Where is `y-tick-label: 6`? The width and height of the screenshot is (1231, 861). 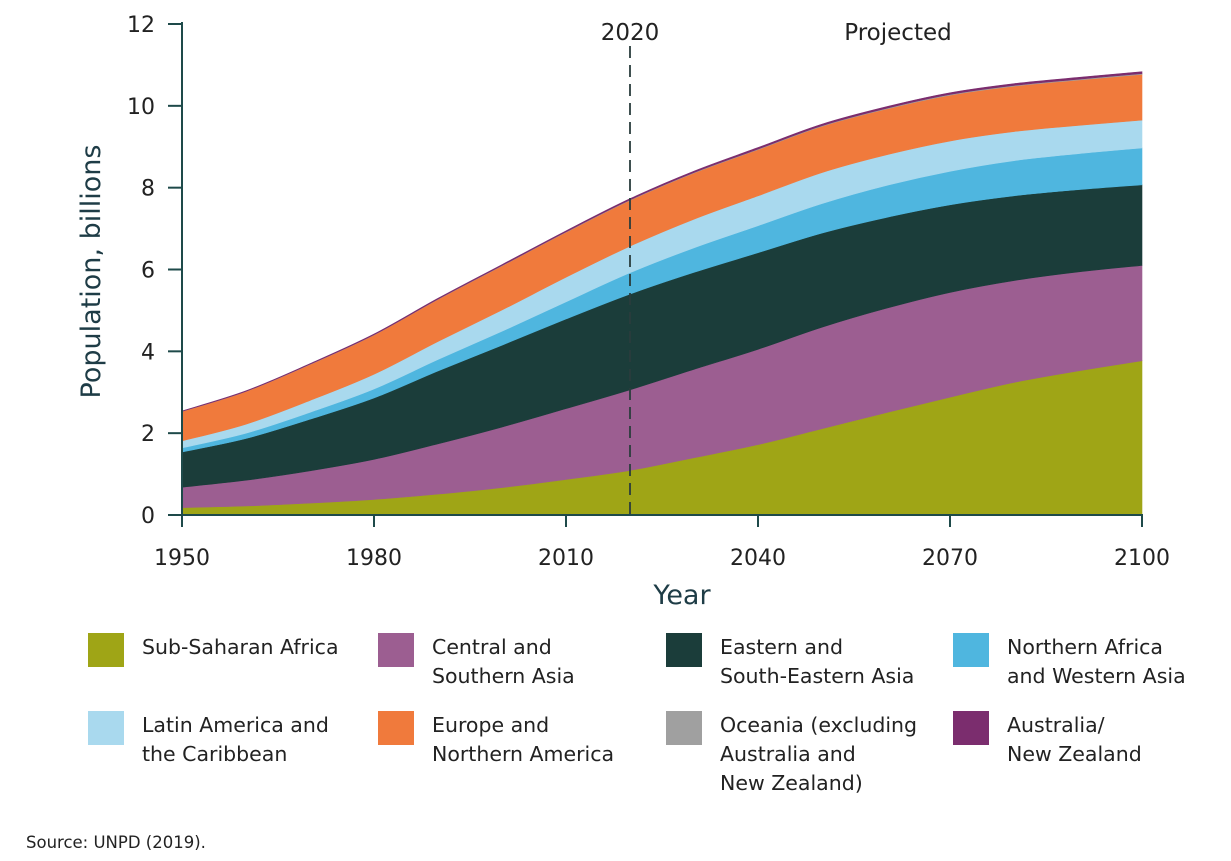
y-tick-label: 6 is located at coordinates (148, 271).